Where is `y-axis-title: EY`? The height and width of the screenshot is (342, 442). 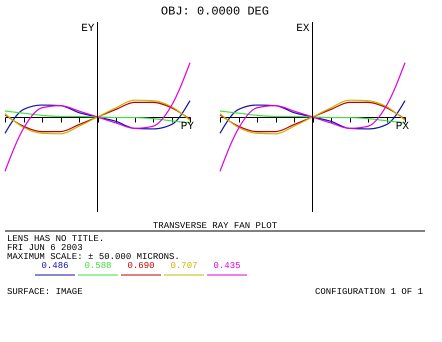 y-axis-title: EY is located at coordinates (88, 29).